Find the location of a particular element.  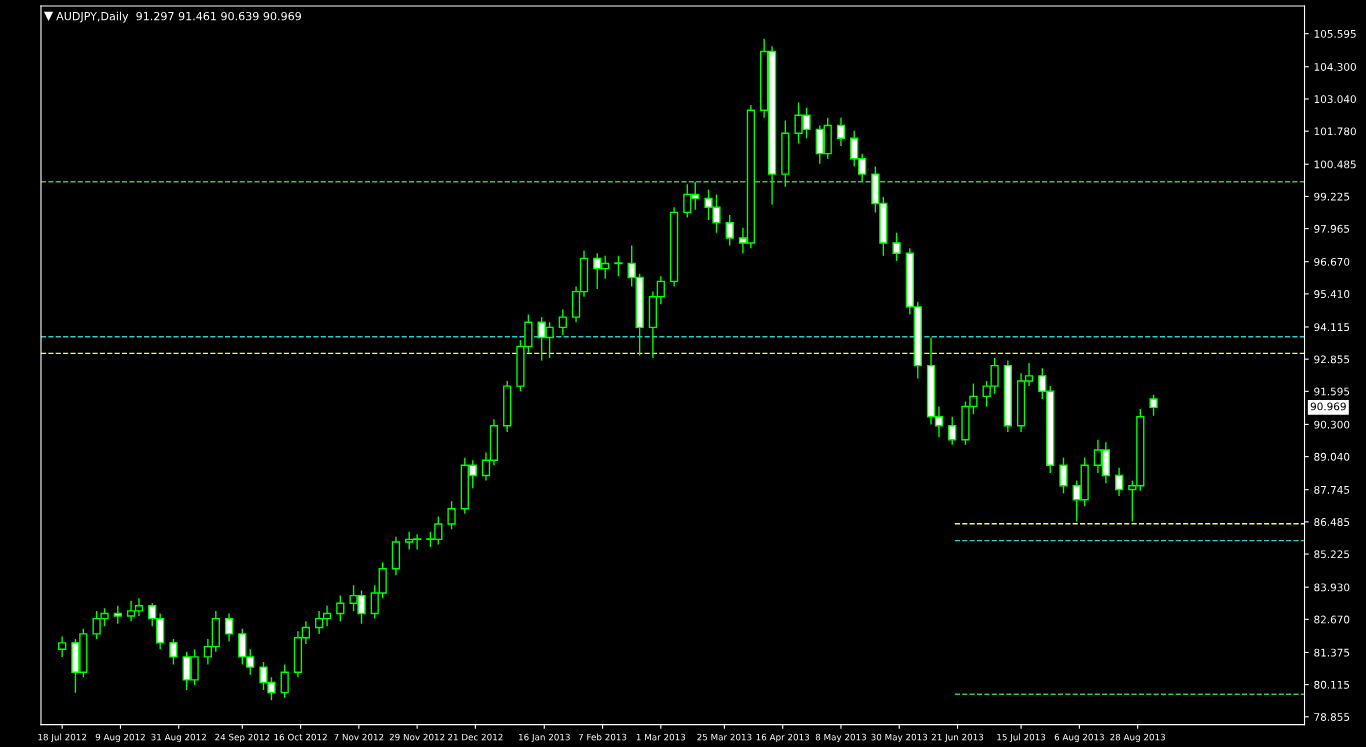

y-tick-label: 89.040 is located at coordinates (1332, 456).